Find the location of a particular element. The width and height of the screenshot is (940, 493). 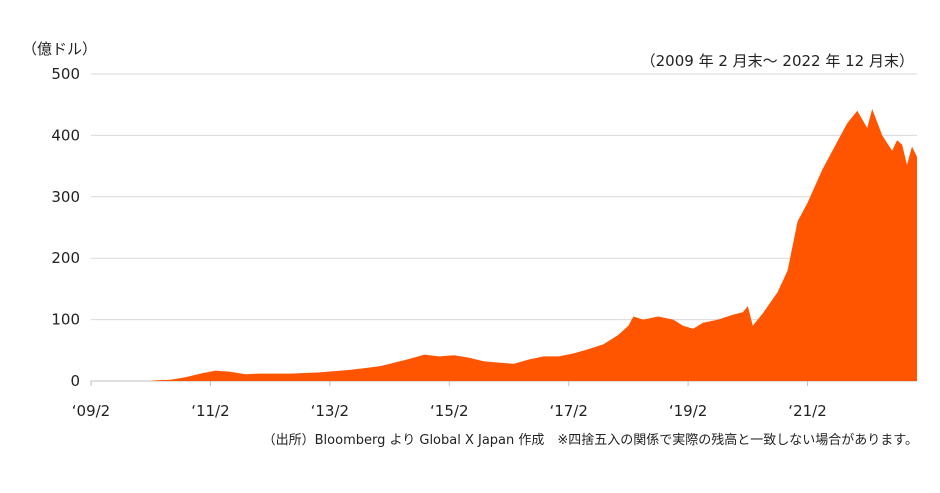

y-tick-label: 100 is located at coordinates (65, 320).